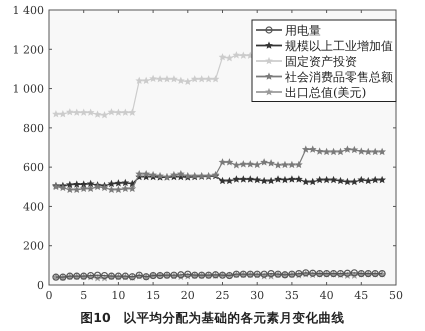 This screenshot has height=331, width=425. I want to click on legend-label: 用电量, so click(303, 31).